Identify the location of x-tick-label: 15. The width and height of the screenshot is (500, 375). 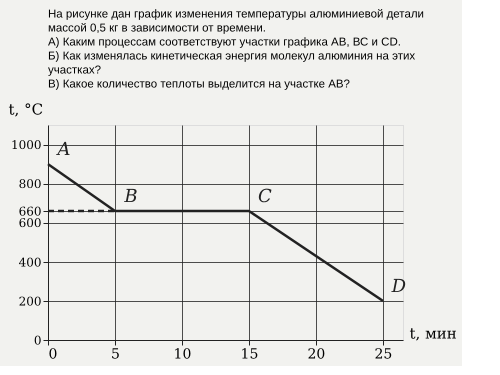
(249, 354).